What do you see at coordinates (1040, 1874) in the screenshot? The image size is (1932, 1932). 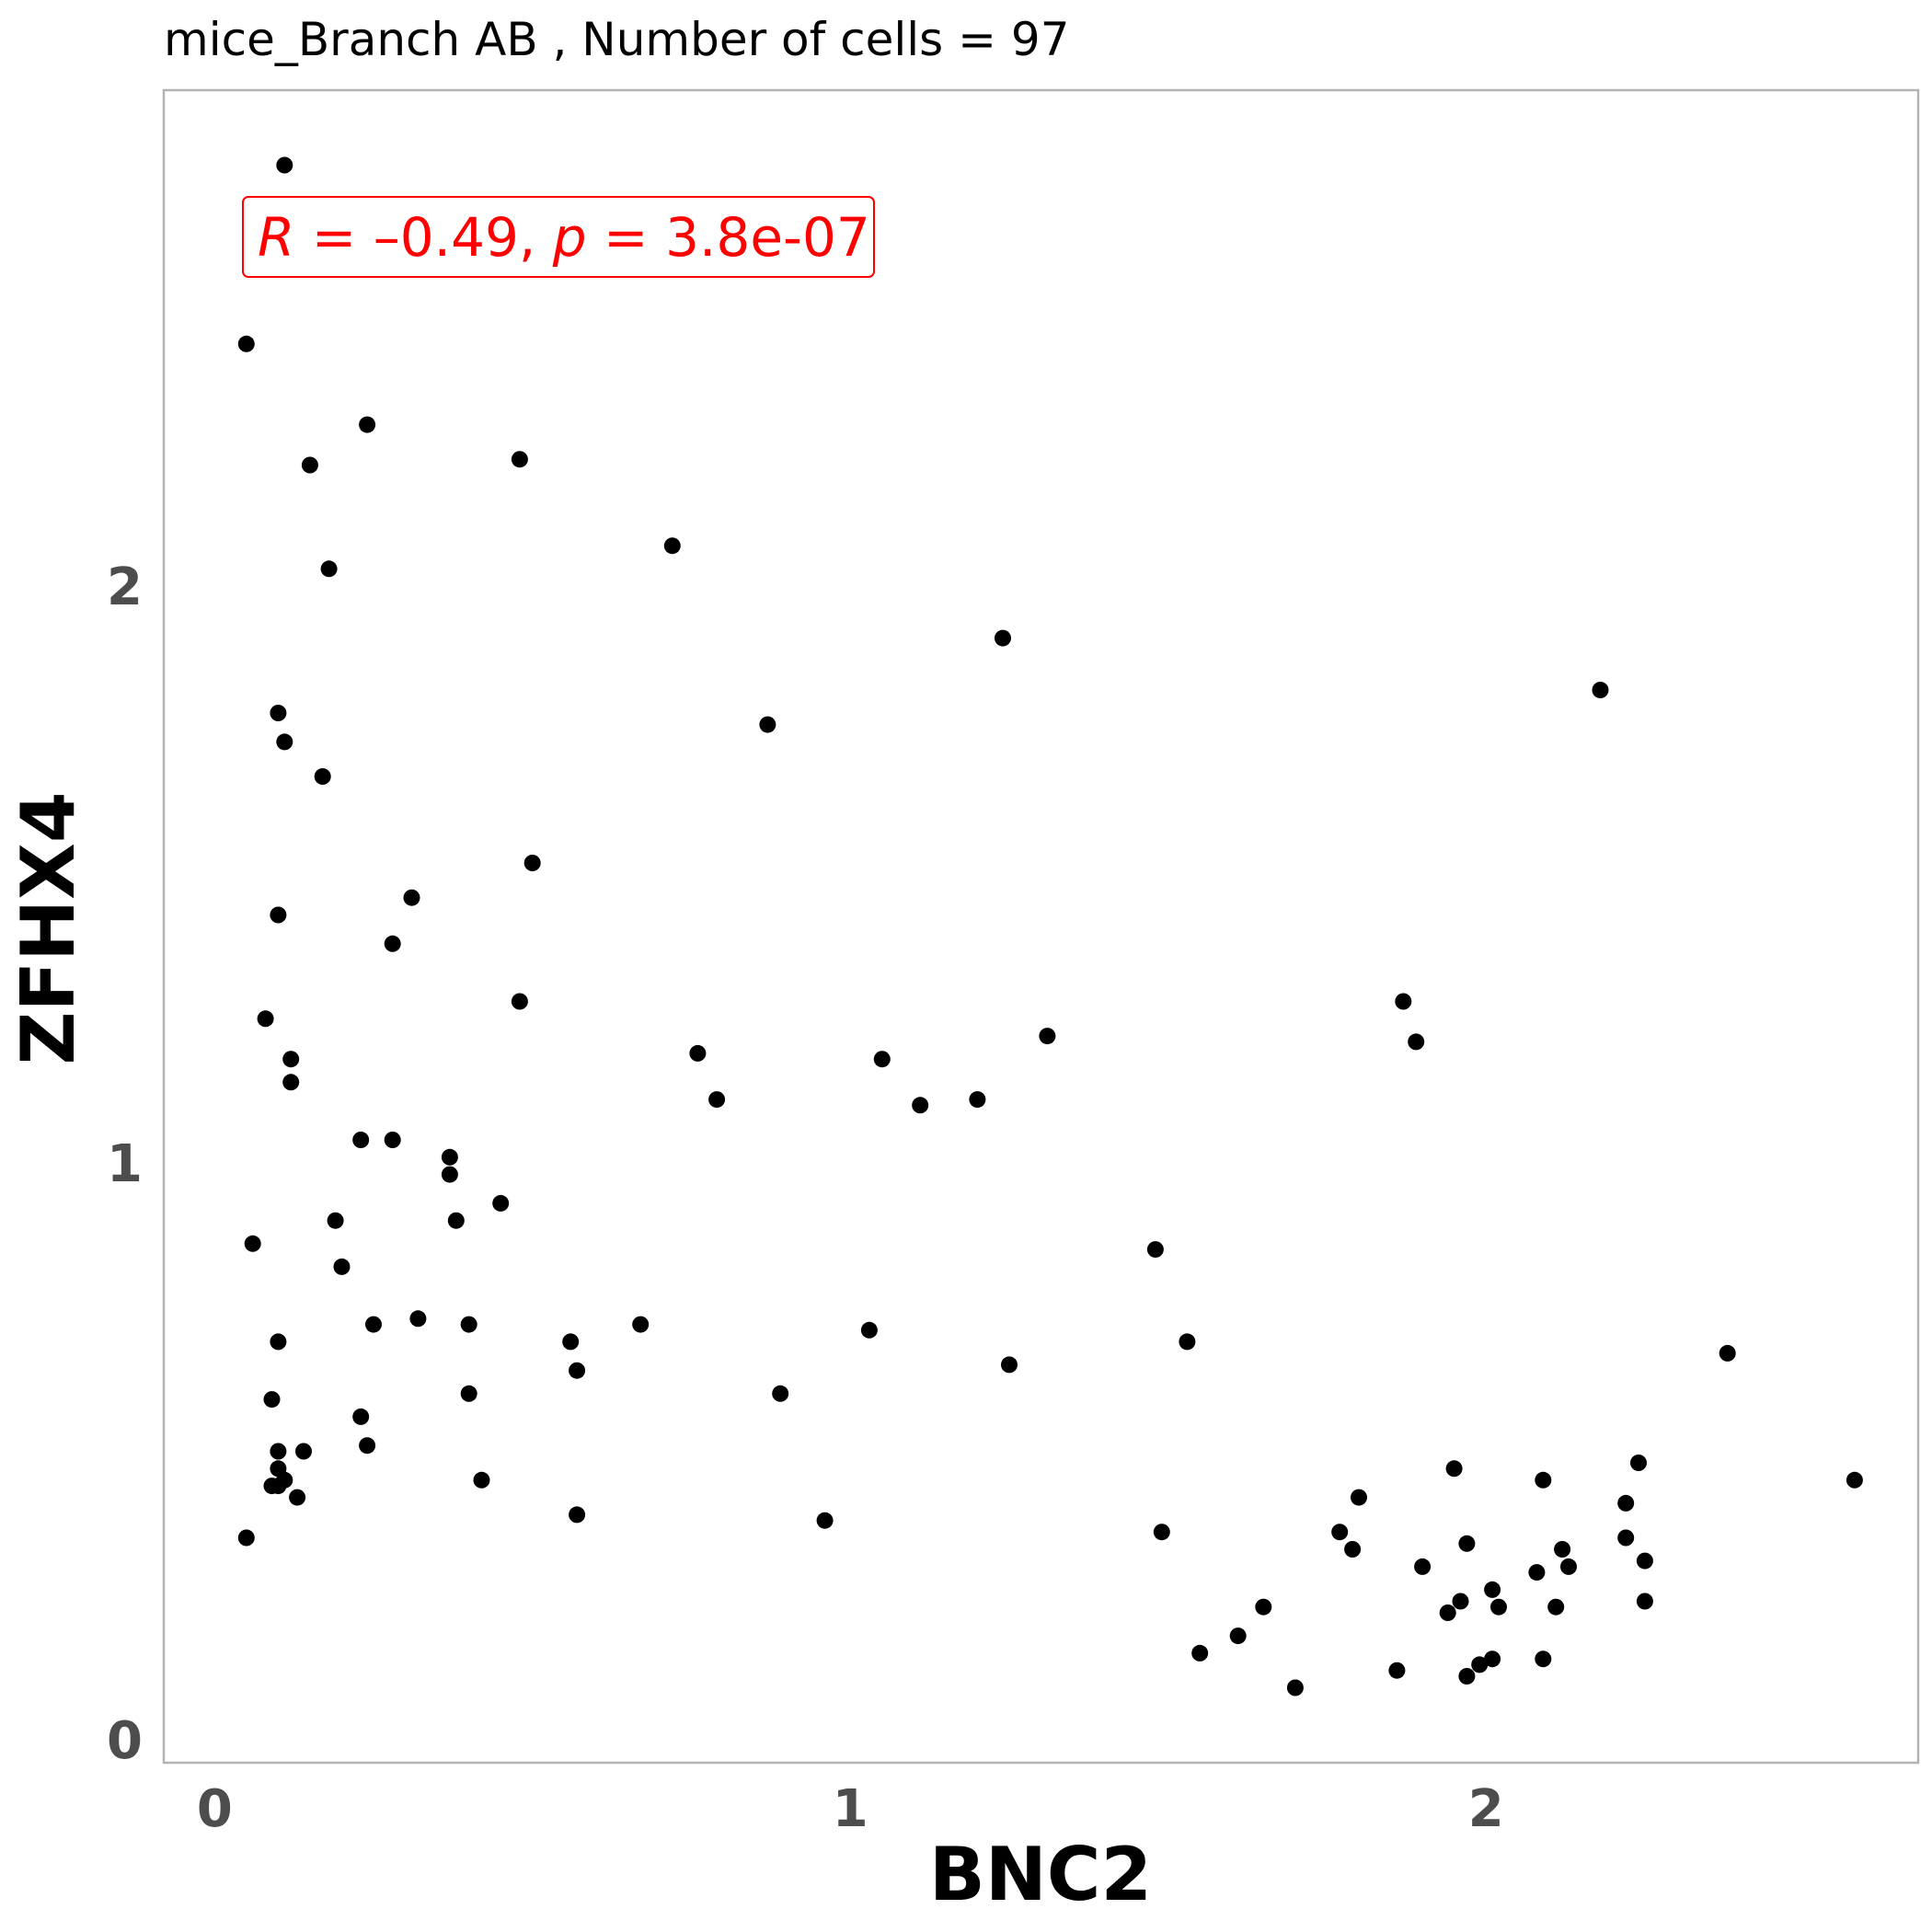 I see `x-axis-title: BNC2` at bounding box center [1040, 1874].